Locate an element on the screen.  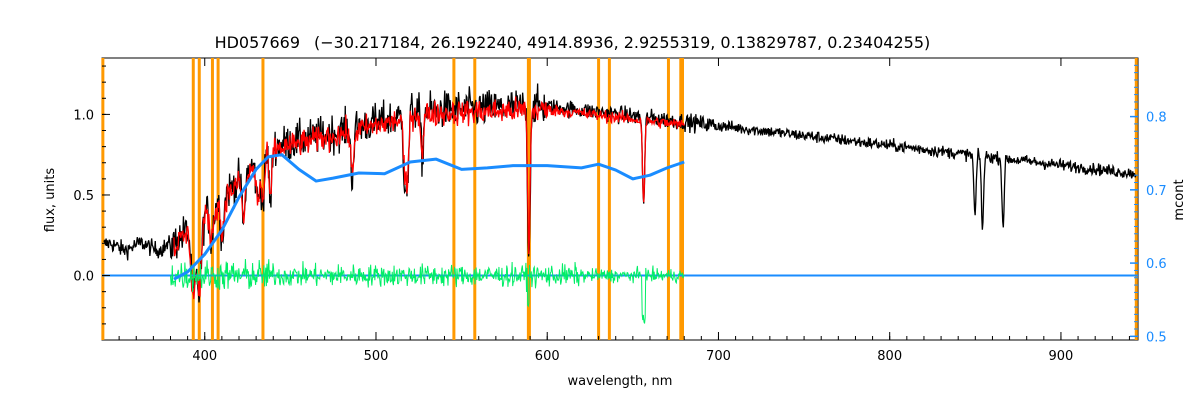
x-tick-label-3: 700 is located at coordinates (718, 356).